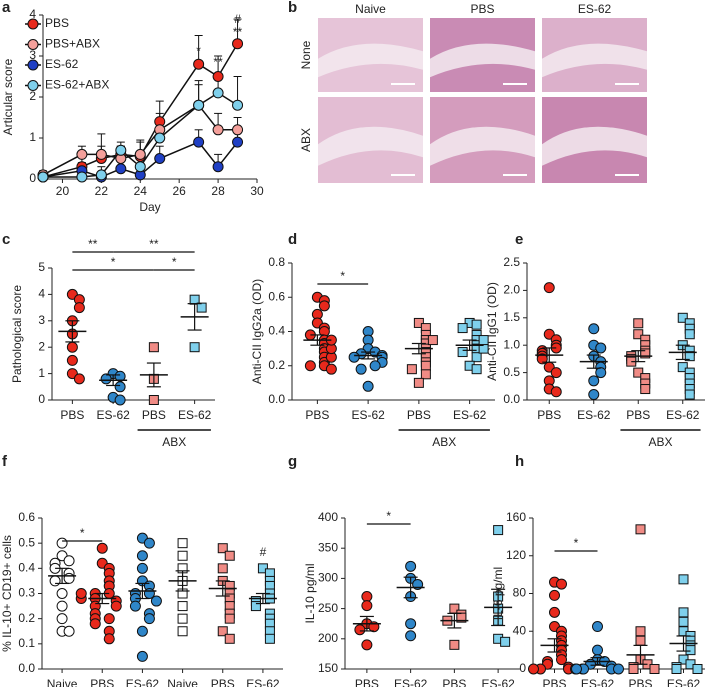 The image size is (710, 687). What do you see at coordinates (26, 517) in the screenshot?
I see `y-tick-label: 0.6` at bounding box center [26, 517].